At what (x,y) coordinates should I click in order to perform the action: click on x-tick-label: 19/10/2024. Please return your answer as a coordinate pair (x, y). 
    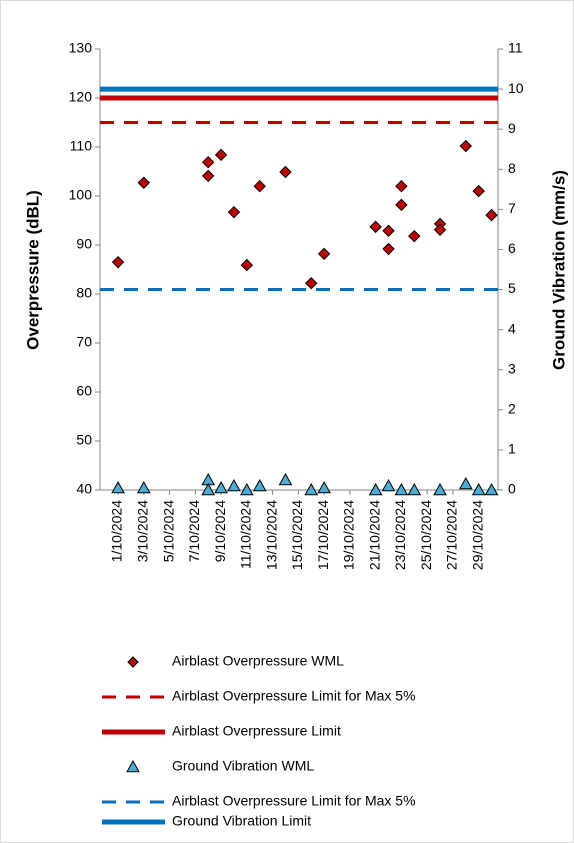
    Looking at the image, I should click on (349, 535).